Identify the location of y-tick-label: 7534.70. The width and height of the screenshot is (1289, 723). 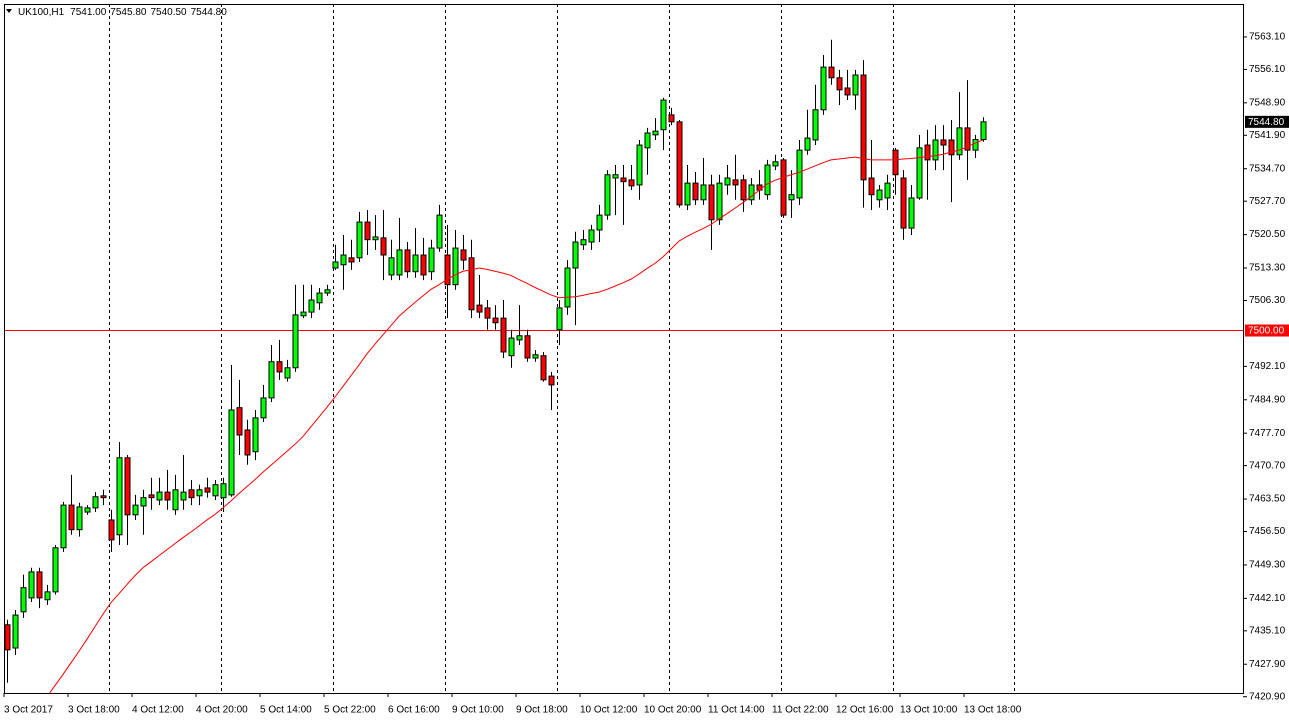
(1267, 168).